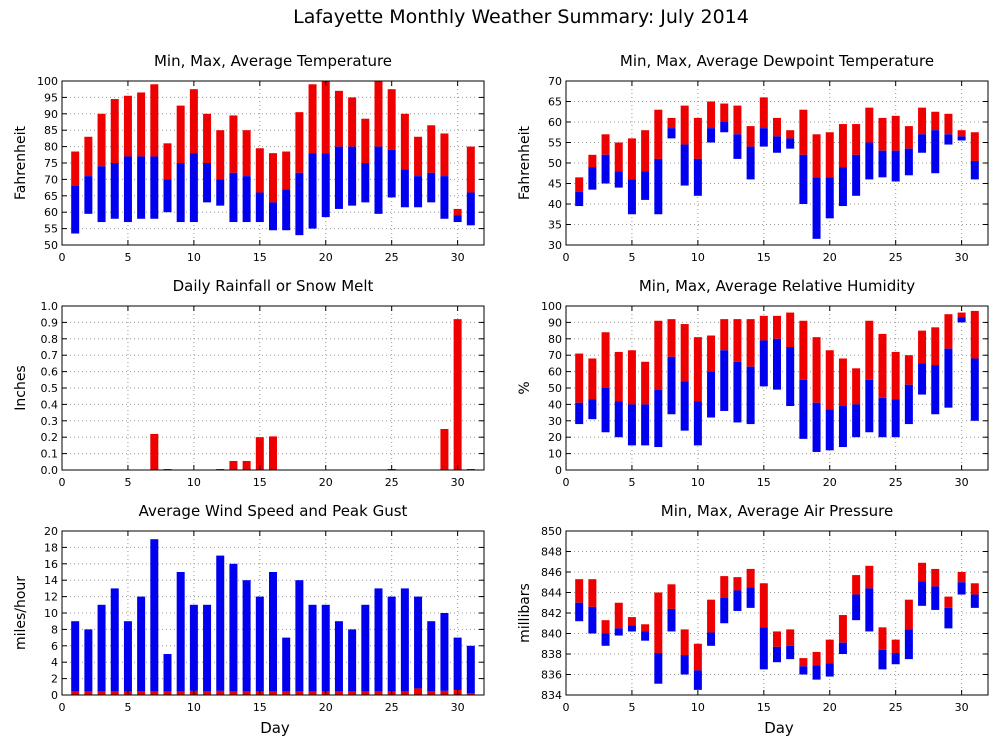  I want to click on y-tick-label: 30, so click(555, 245).